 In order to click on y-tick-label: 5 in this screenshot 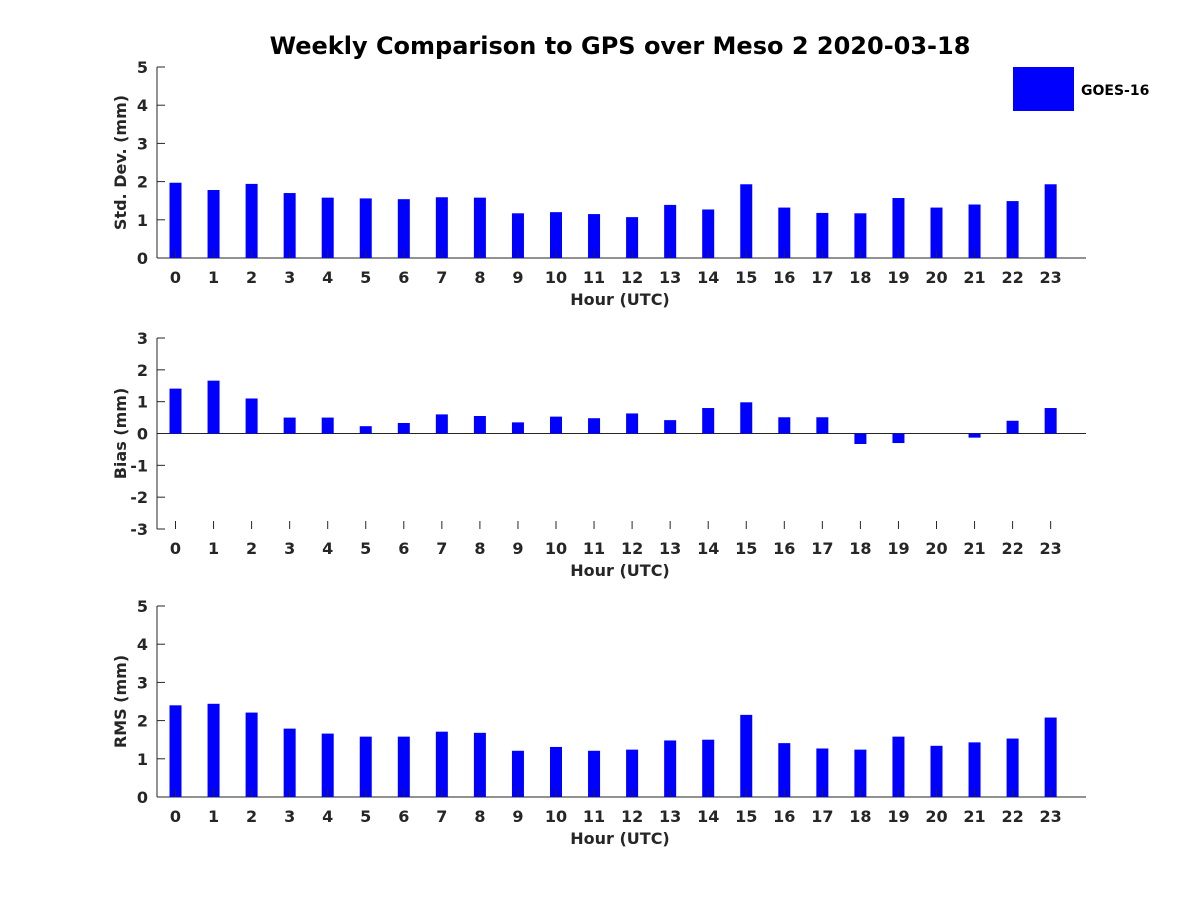, I will do `click(142, 606)`.